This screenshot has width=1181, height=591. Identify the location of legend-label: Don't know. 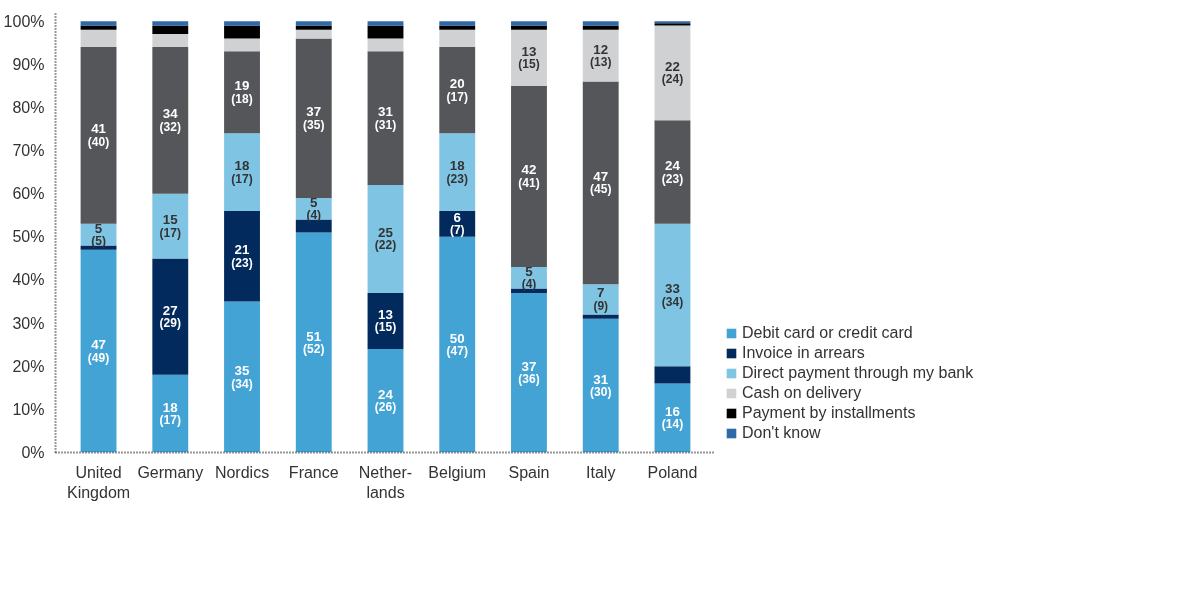
(781, 433).